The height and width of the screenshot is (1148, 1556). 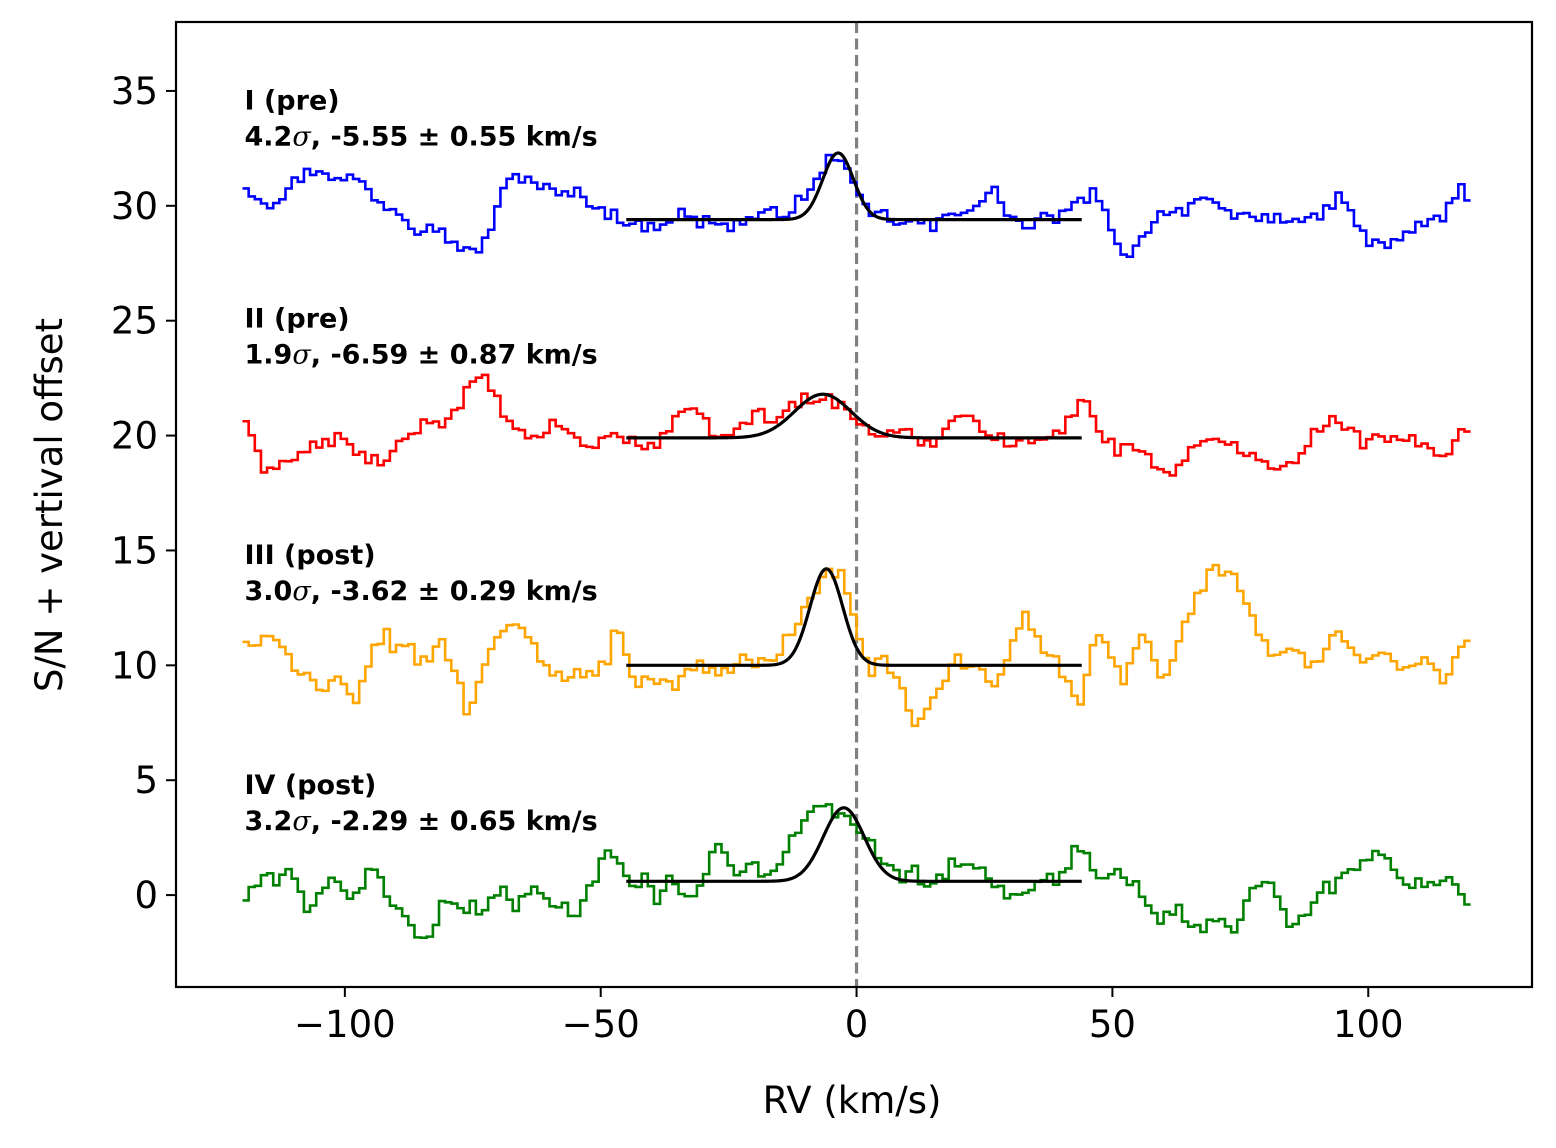 What do you see at coordinates (454, 136) in the screenshot?
I see `fit-velocity: , -5.55 ± 0.55 km/s` at bounding box center [454, 136].